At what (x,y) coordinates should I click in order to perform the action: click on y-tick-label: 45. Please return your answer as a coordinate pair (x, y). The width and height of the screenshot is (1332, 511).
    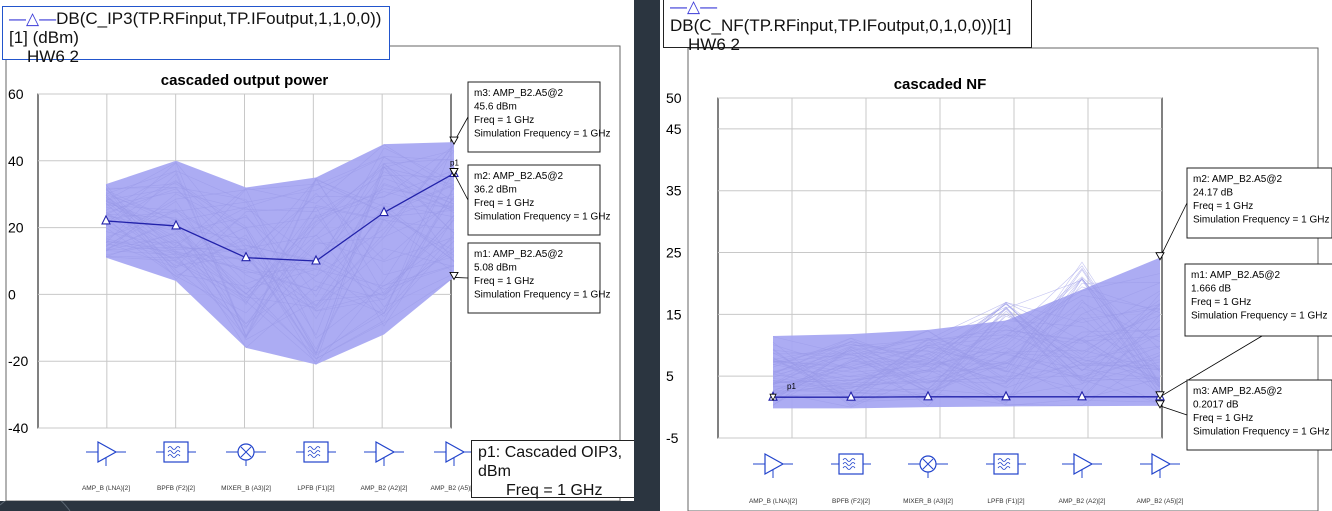
    Looking at the image, I should click on (674, 129).